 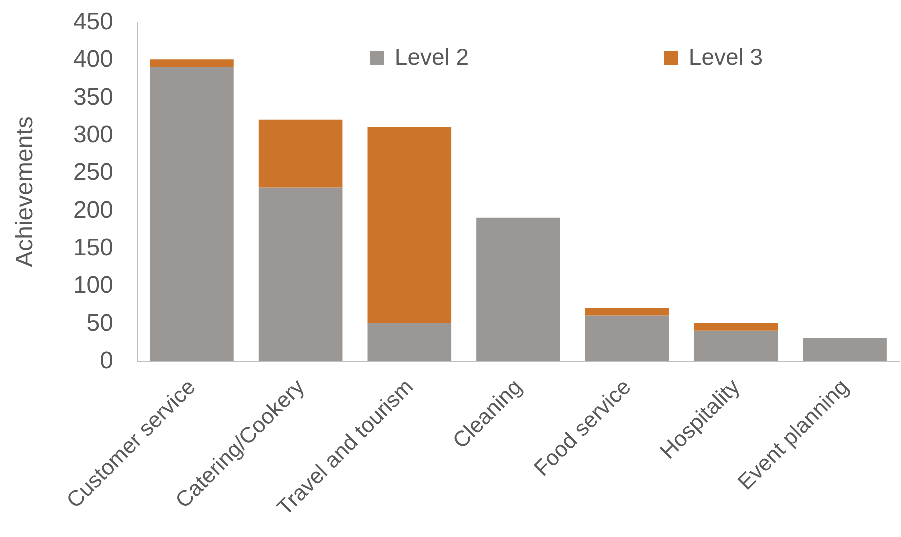 What do you see at coordinates (93, 286) in the screenshot?
I see `y-tick-label: 100` at bounding box center [93, 286].